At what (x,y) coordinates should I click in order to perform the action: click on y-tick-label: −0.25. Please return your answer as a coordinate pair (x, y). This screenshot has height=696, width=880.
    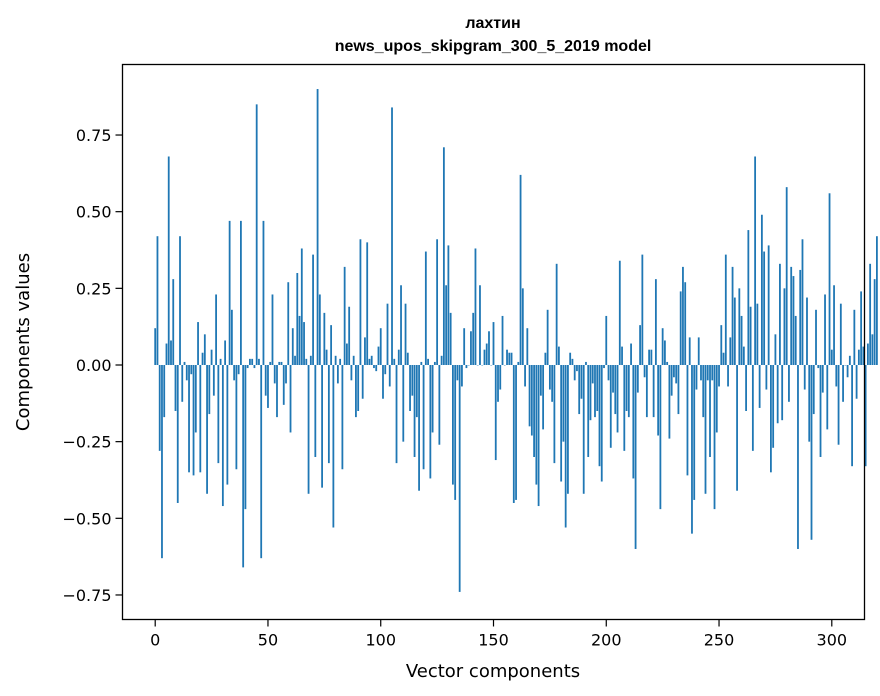
    Looking at the image, I should click on (86, 442).